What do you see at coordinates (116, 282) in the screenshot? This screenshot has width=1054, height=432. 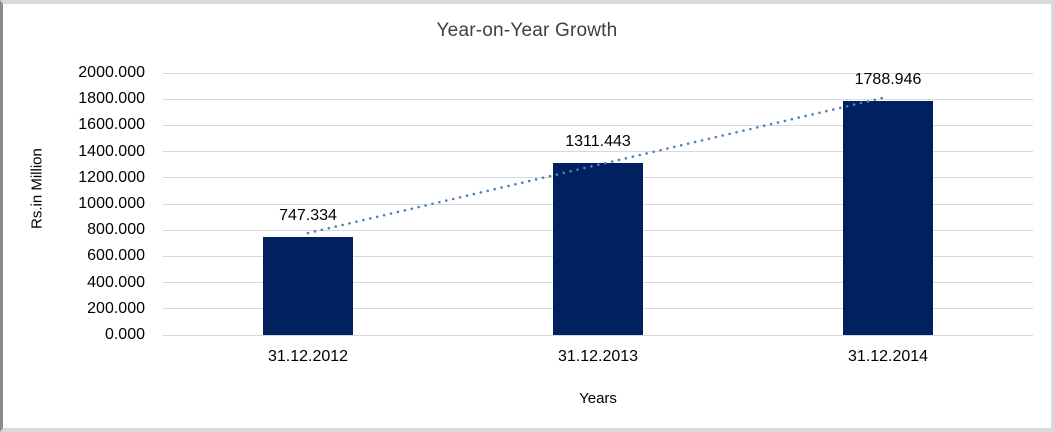 I see `y-tick-label: 400.000` at bounding box center [116, 282].